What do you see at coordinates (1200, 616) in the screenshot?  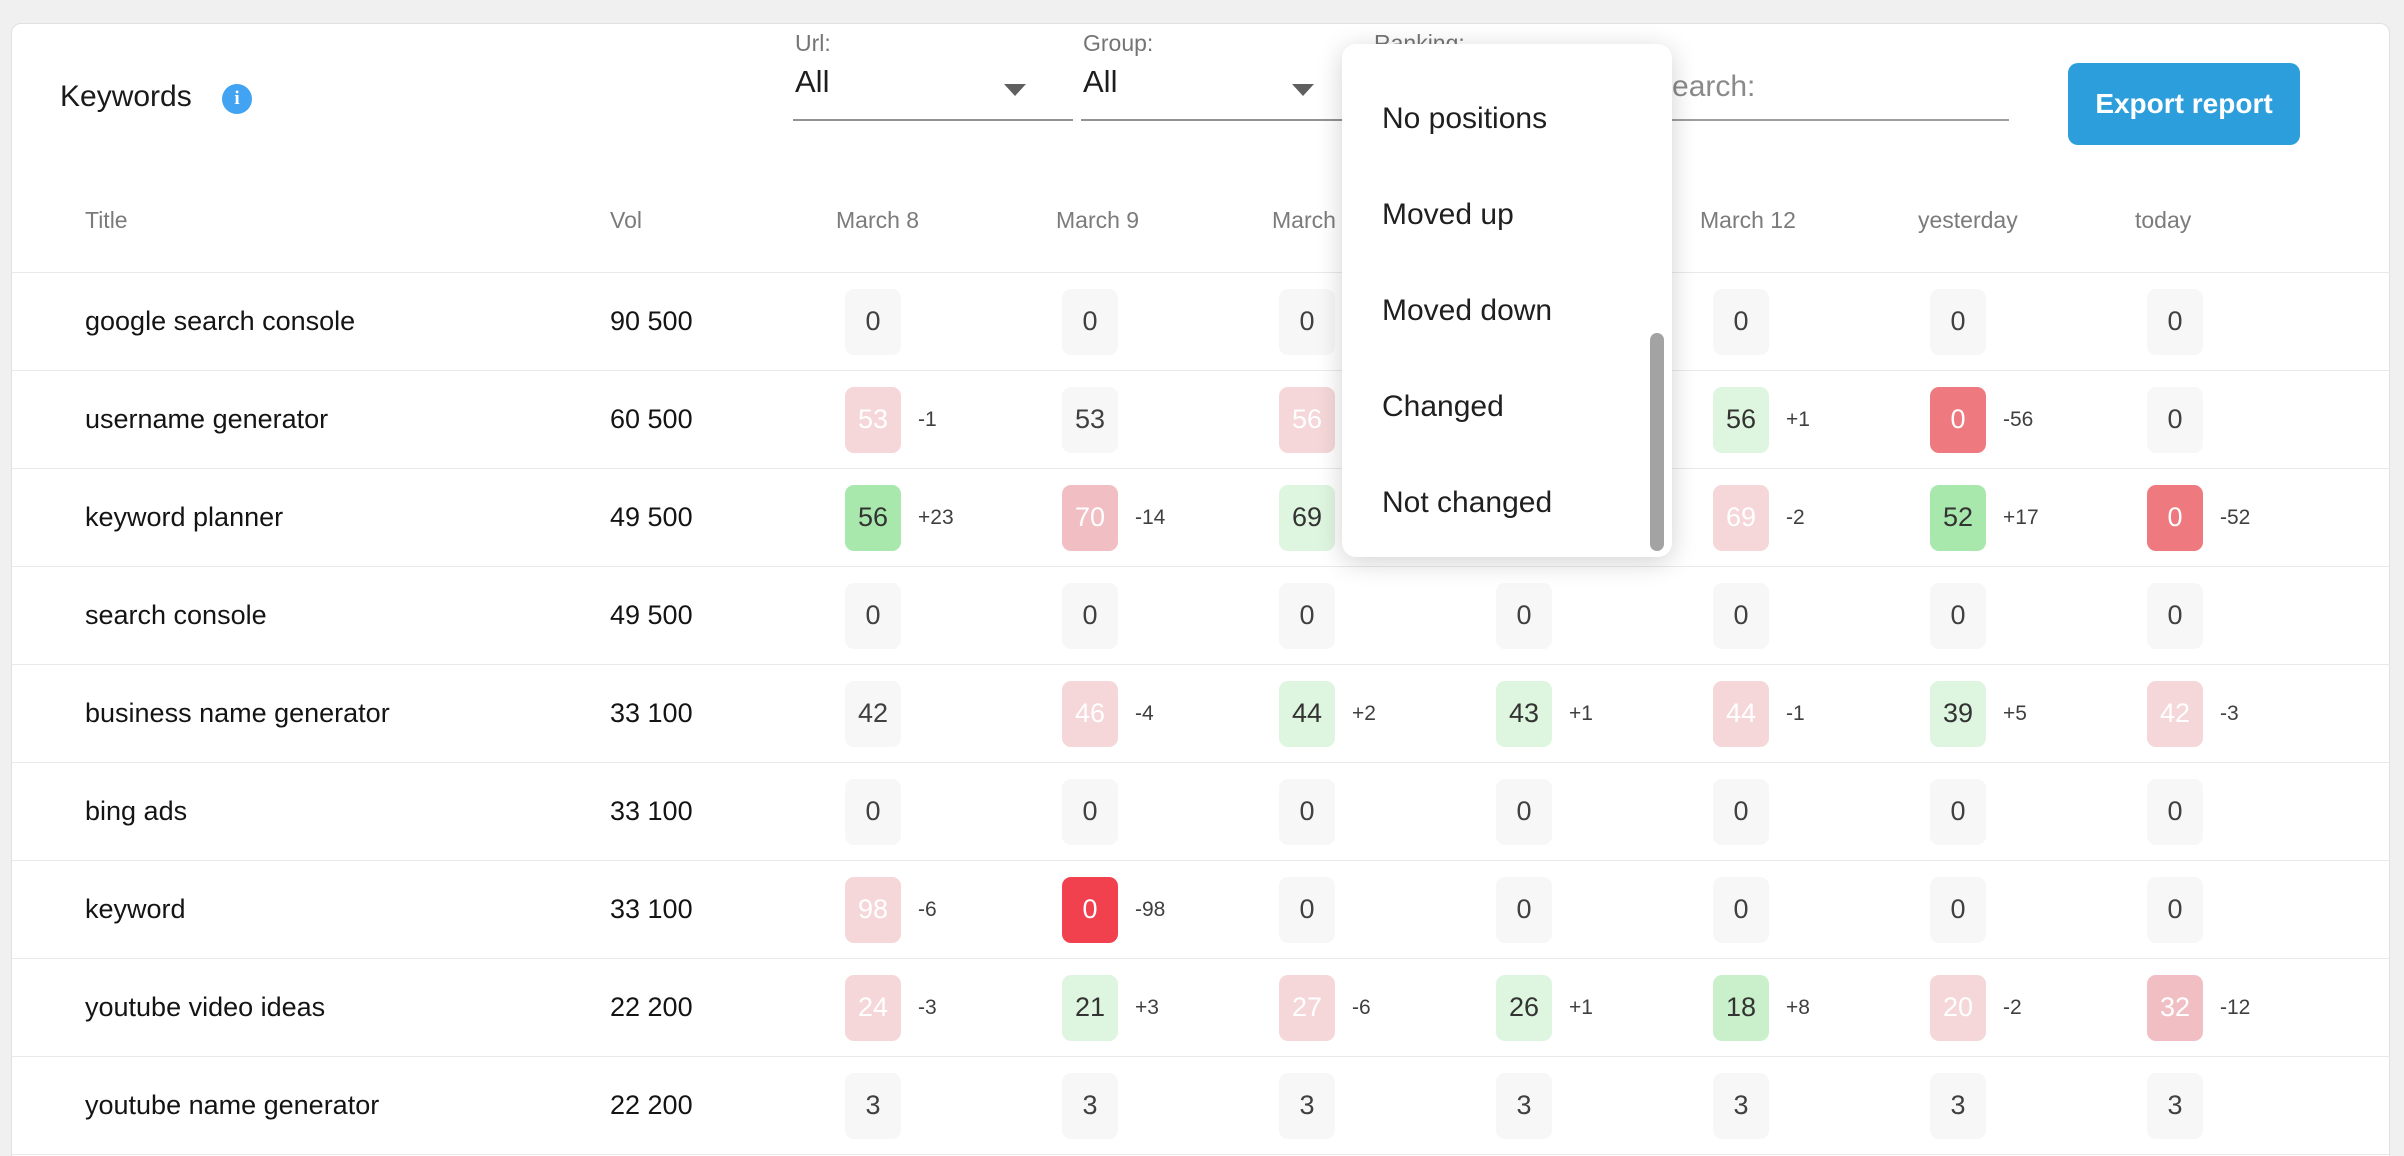 I see `table-row: search console 49 500 0 0 0 0 0` at bounding box center [1200, 616].